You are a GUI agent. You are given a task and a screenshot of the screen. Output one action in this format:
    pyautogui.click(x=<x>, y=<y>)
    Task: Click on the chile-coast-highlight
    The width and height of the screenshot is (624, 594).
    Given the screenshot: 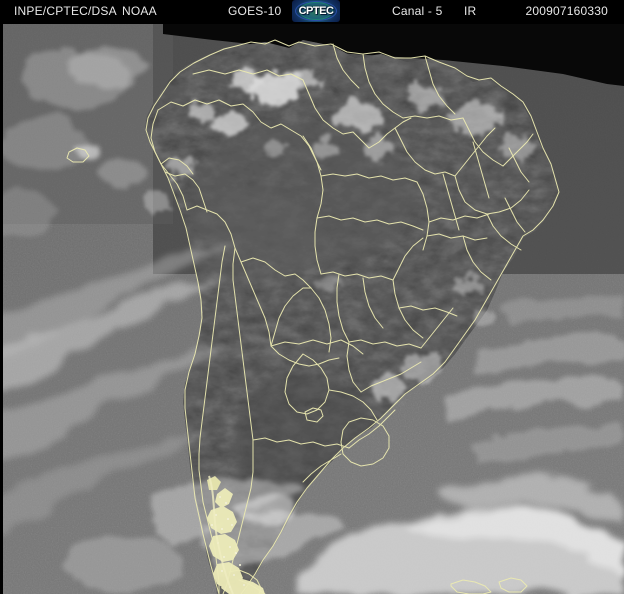 What is the action you would take?
    pyautogui.click(x=221, y=534)
    